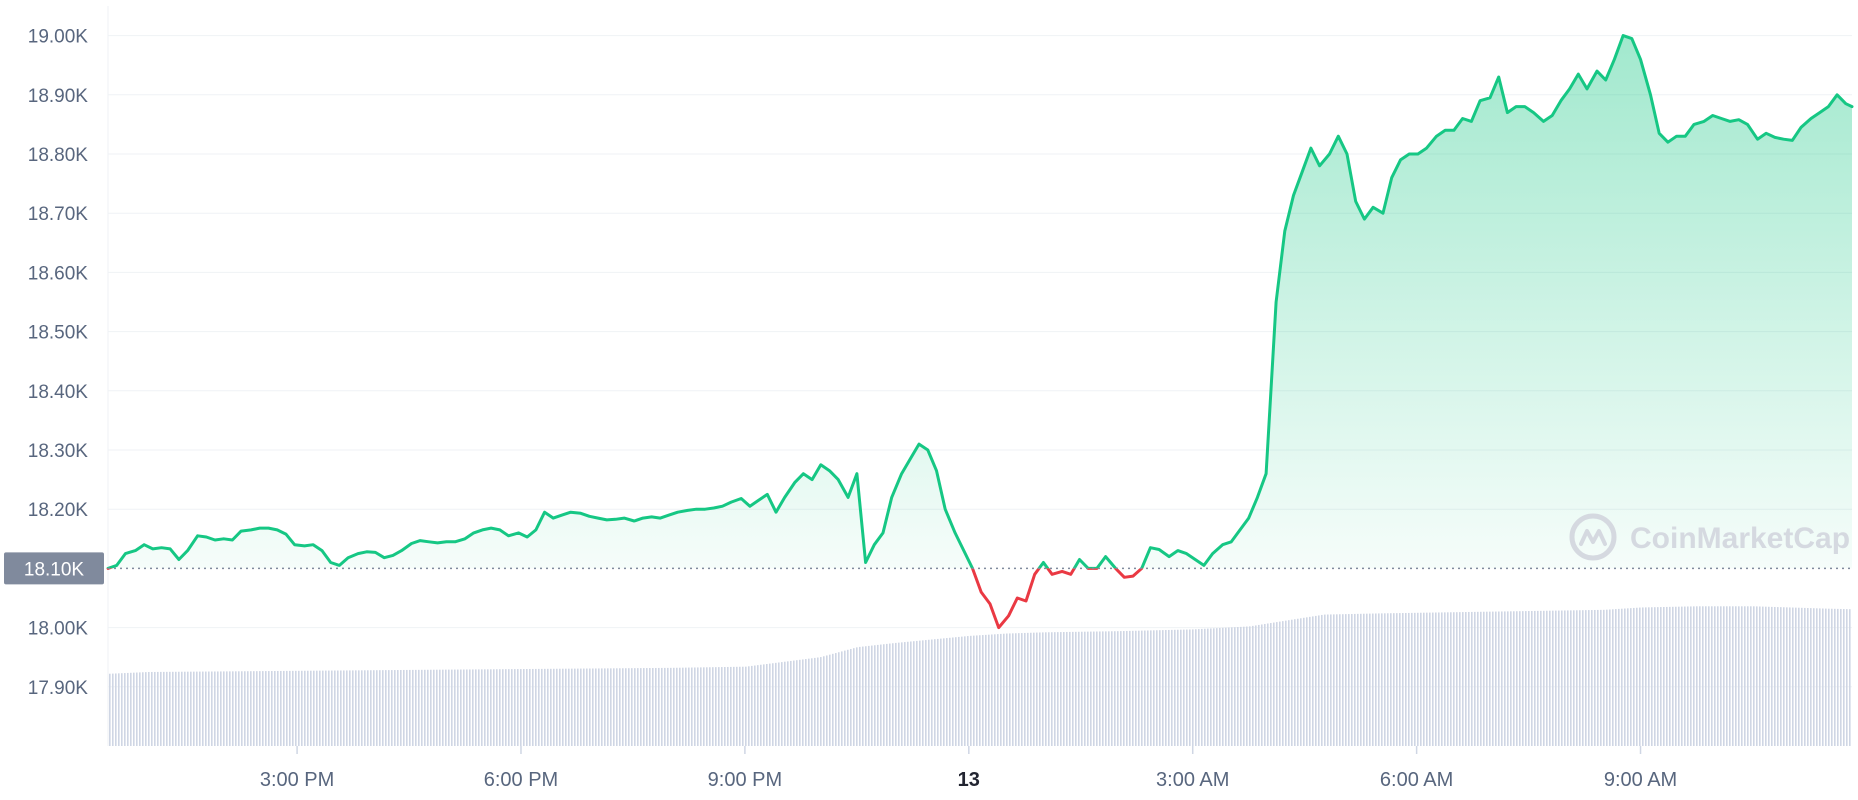  I want to click on x-tick-label: 6:00 AM, so click(1416, 780).